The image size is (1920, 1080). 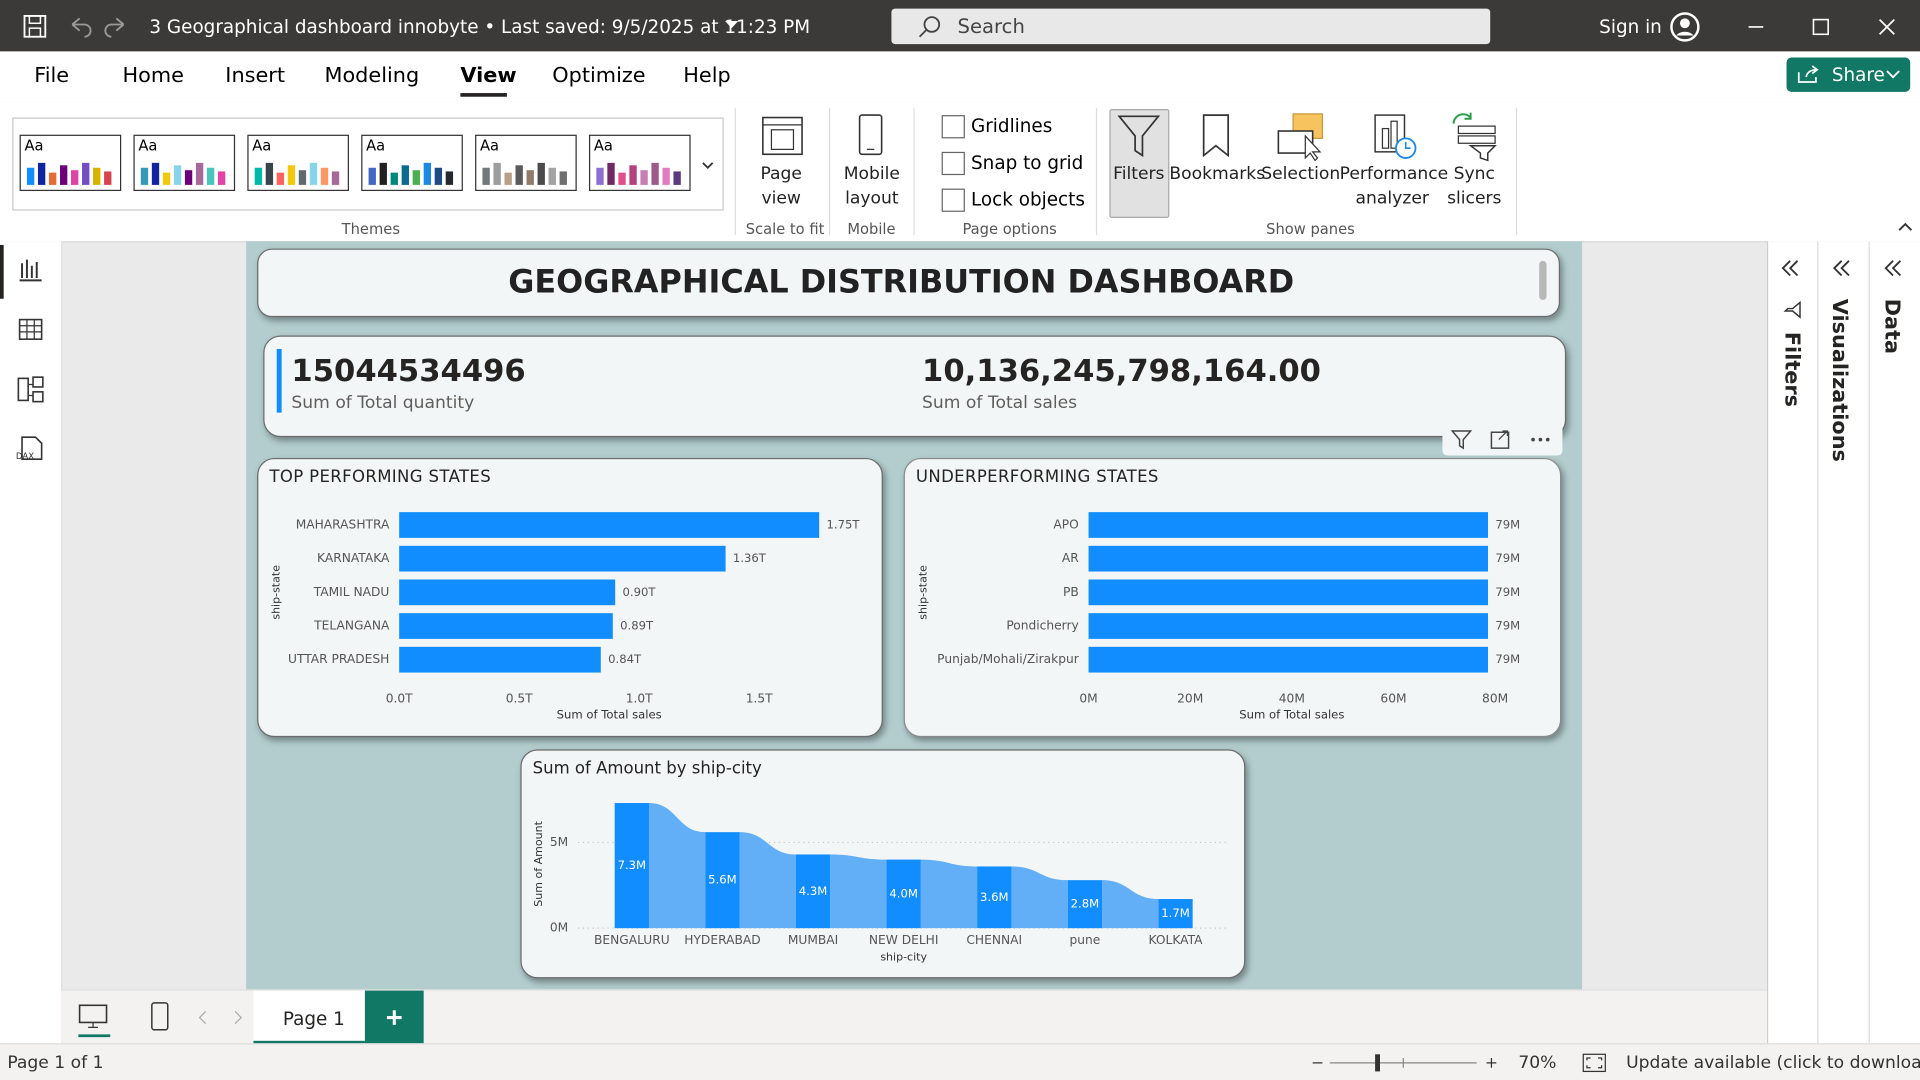 I want to click on pane-label: Filters, so click(x=1791, y=369).